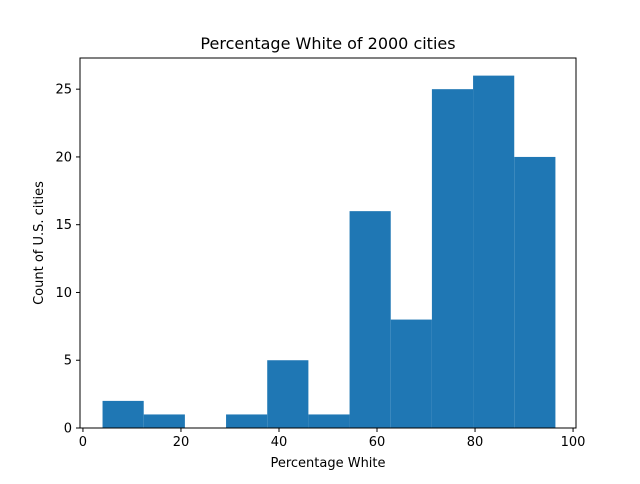 This screenshot has height=484, width=640. I want to click on y-tick-label: 20, so click(63, 157).